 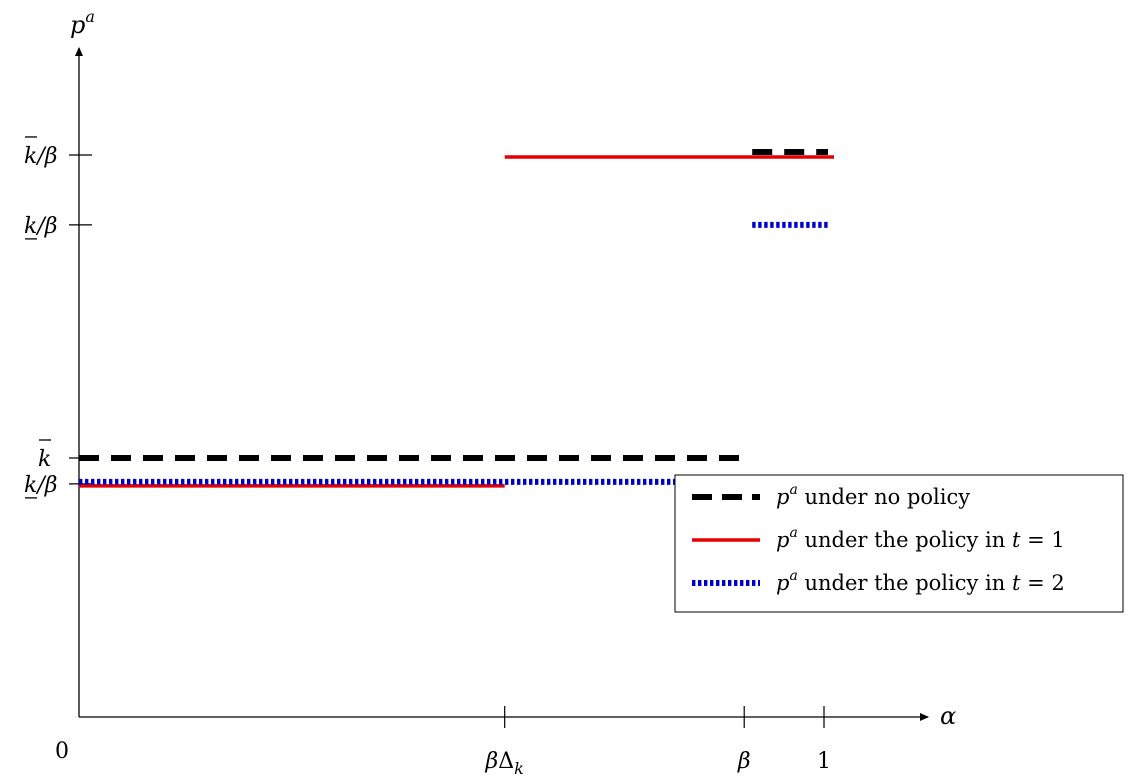 I want to click on x-tick-label: β, so click(x=744, y=761).